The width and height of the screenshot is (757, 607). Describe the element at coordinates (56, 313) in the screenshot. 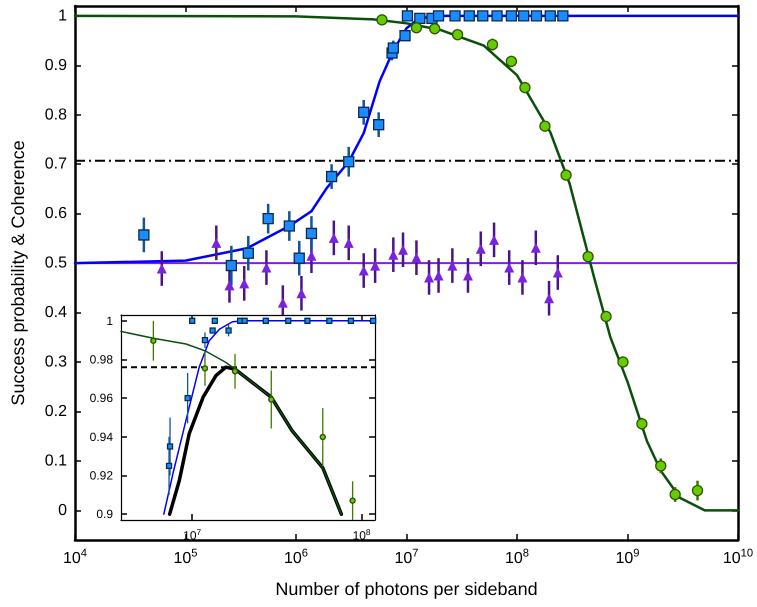

I see `y-tick-label: 0.4` at that location.